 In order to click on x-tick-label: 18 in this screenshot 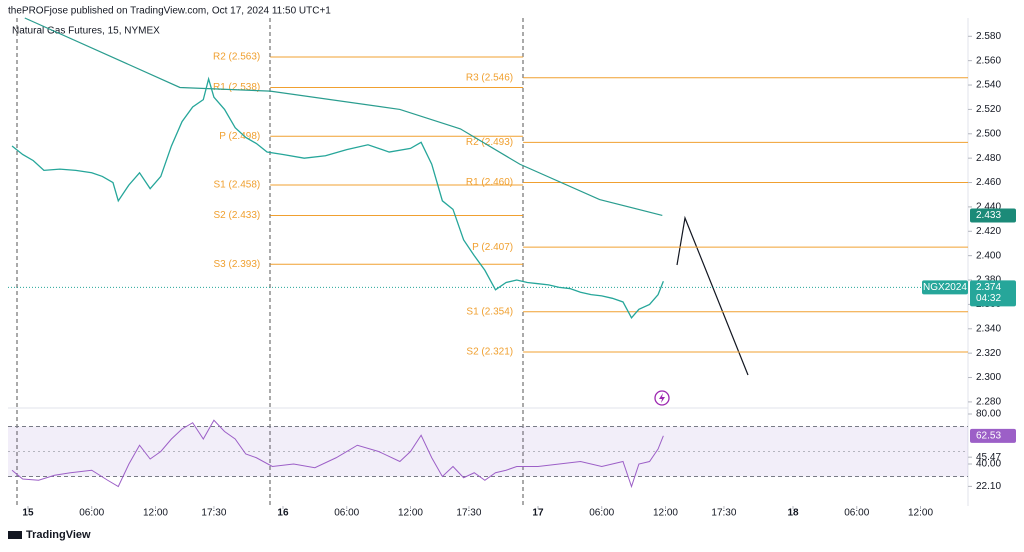, I will do `click(793, 513)`.